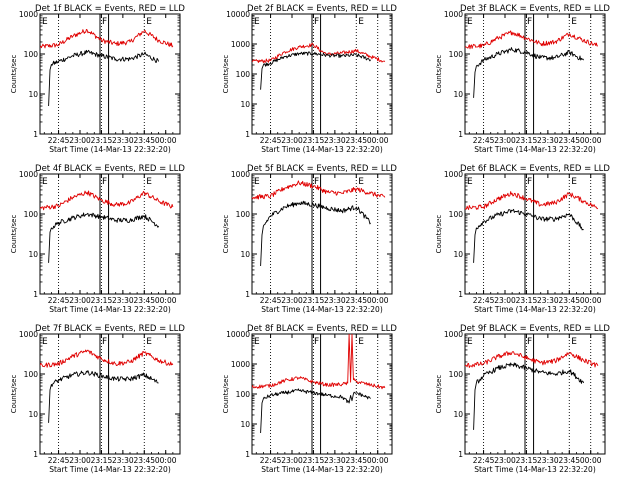 The image size is (640, 480). I want to click on panel-title: Det 8f BLACK = Events, RED = LLD, so click(322, 329).